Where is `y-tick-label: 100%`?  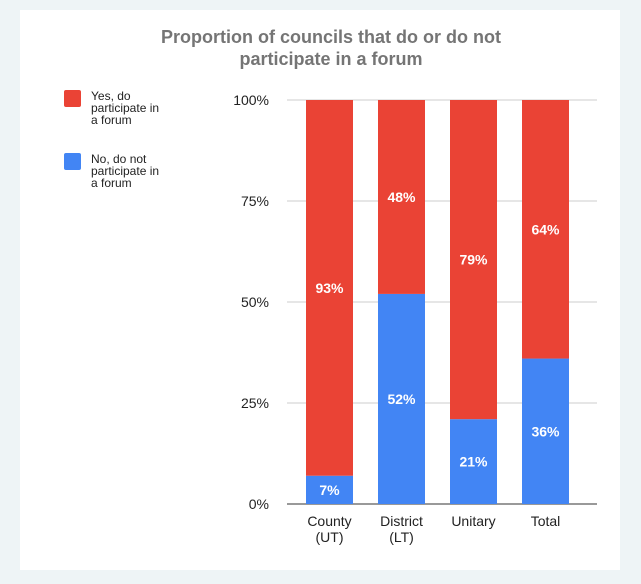 y-tick-label: 100% is located at coordinates (251, 100).